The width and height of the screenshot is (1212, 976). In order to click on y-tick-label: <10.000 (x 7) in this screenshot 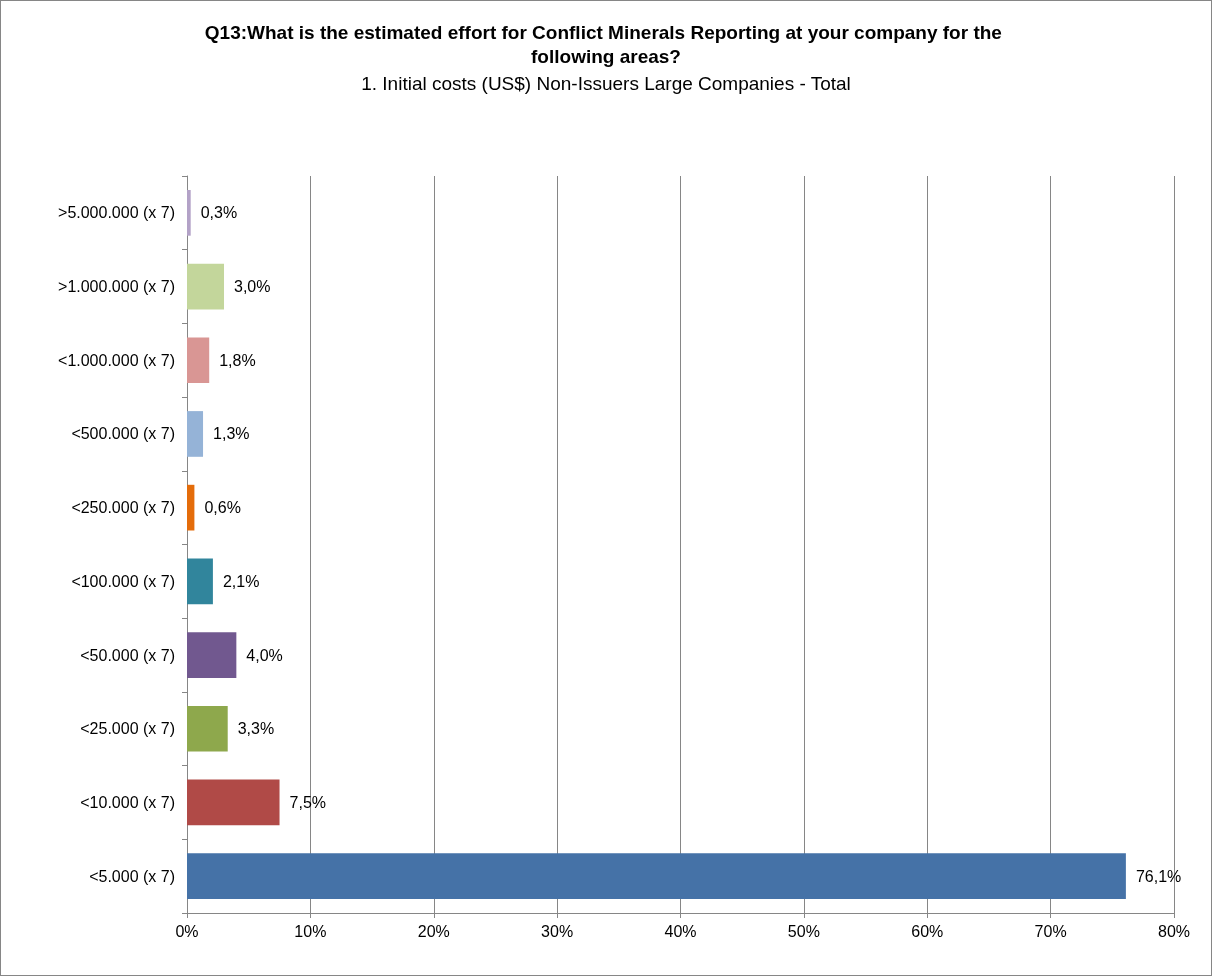, I will do `click(127, 802)`.